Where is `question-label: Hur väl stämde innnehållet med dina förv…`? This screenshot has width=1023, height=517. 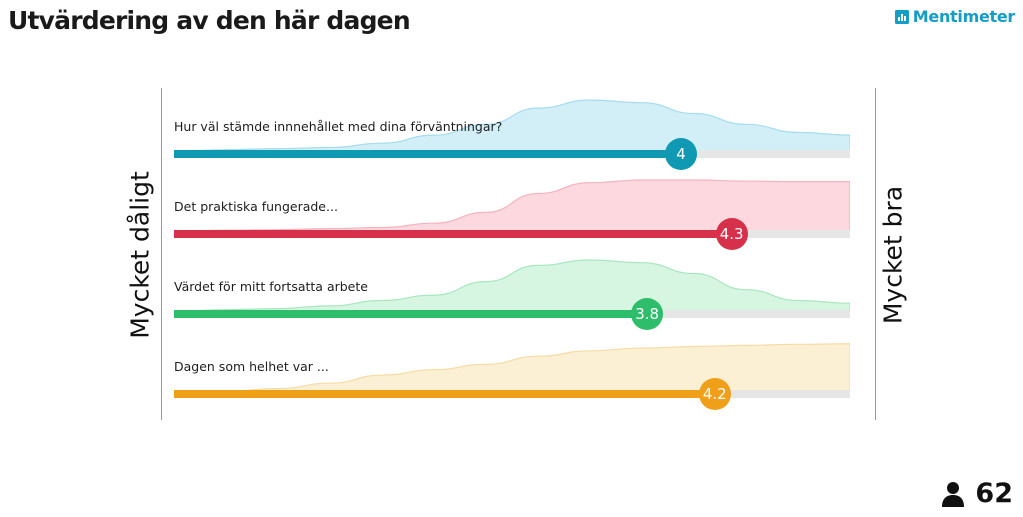
question-label: Hur väl stämde innnehållet med dina förv… is located at coordinates (338, 126).